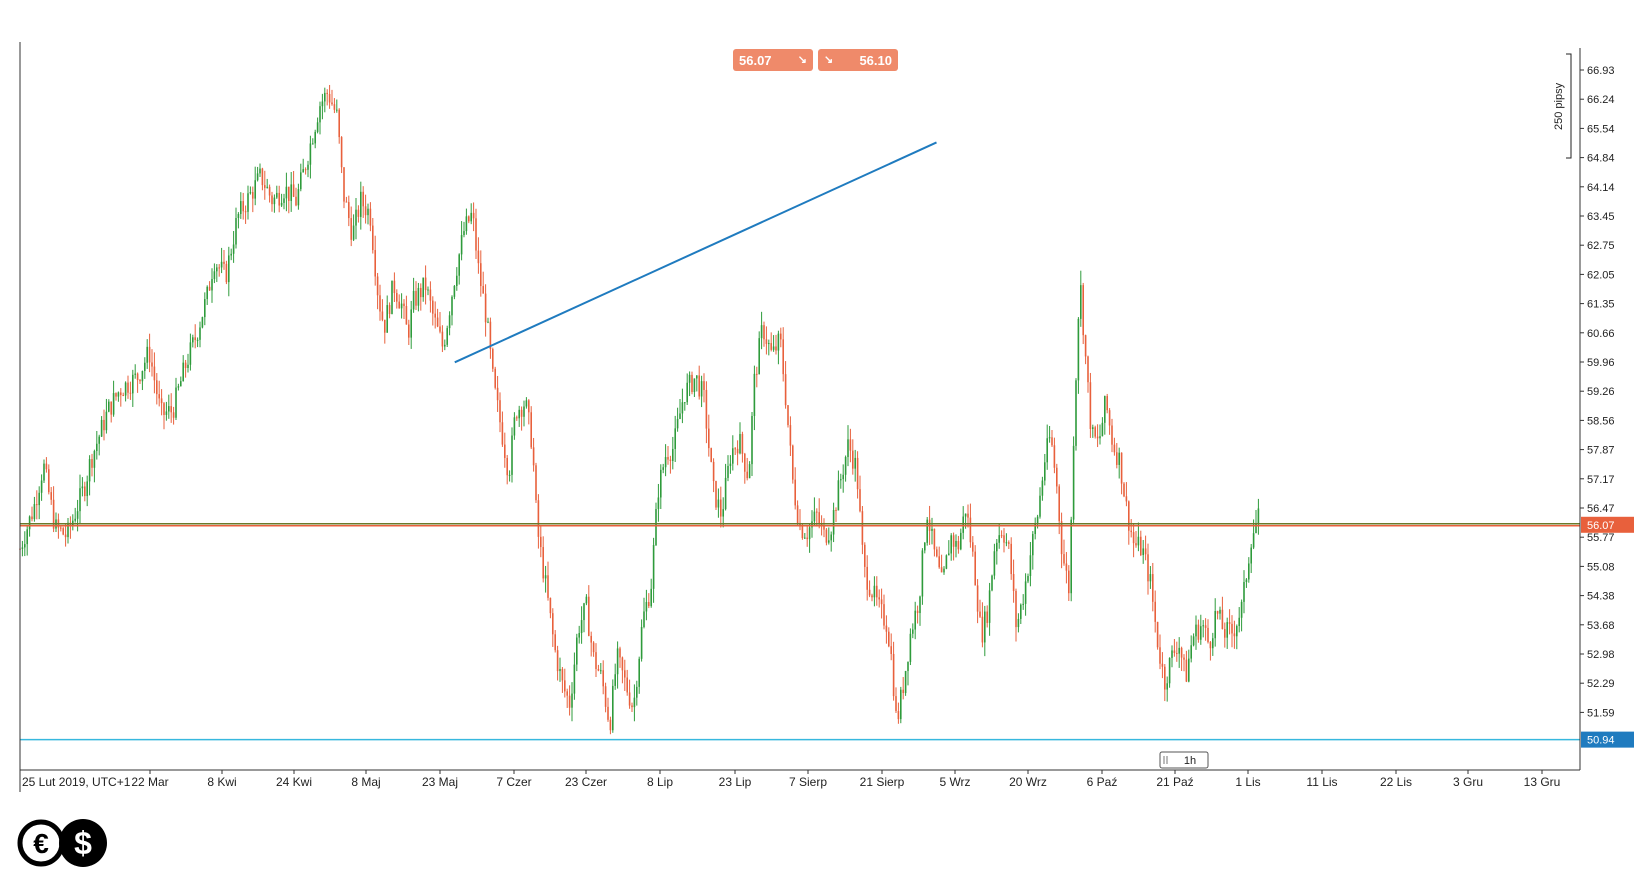  What do you see at coordinates (586, 782) in the screenshot?
I see `x-tick-label: 23 Czer` at bounding box center [586, 782].